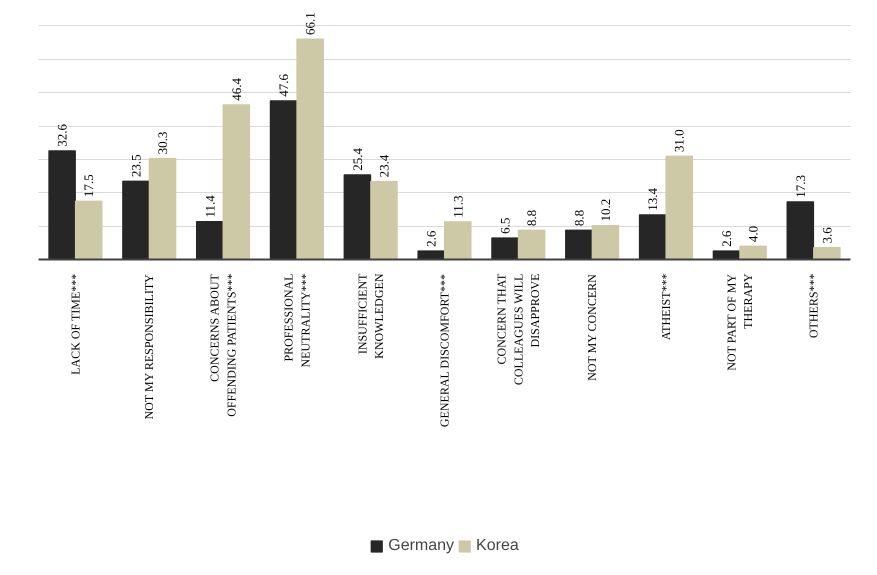  What do you see at coordinates (162, 143) in the screenshot?
I see `data-label: 30.3` at bounding box center [162, 143].